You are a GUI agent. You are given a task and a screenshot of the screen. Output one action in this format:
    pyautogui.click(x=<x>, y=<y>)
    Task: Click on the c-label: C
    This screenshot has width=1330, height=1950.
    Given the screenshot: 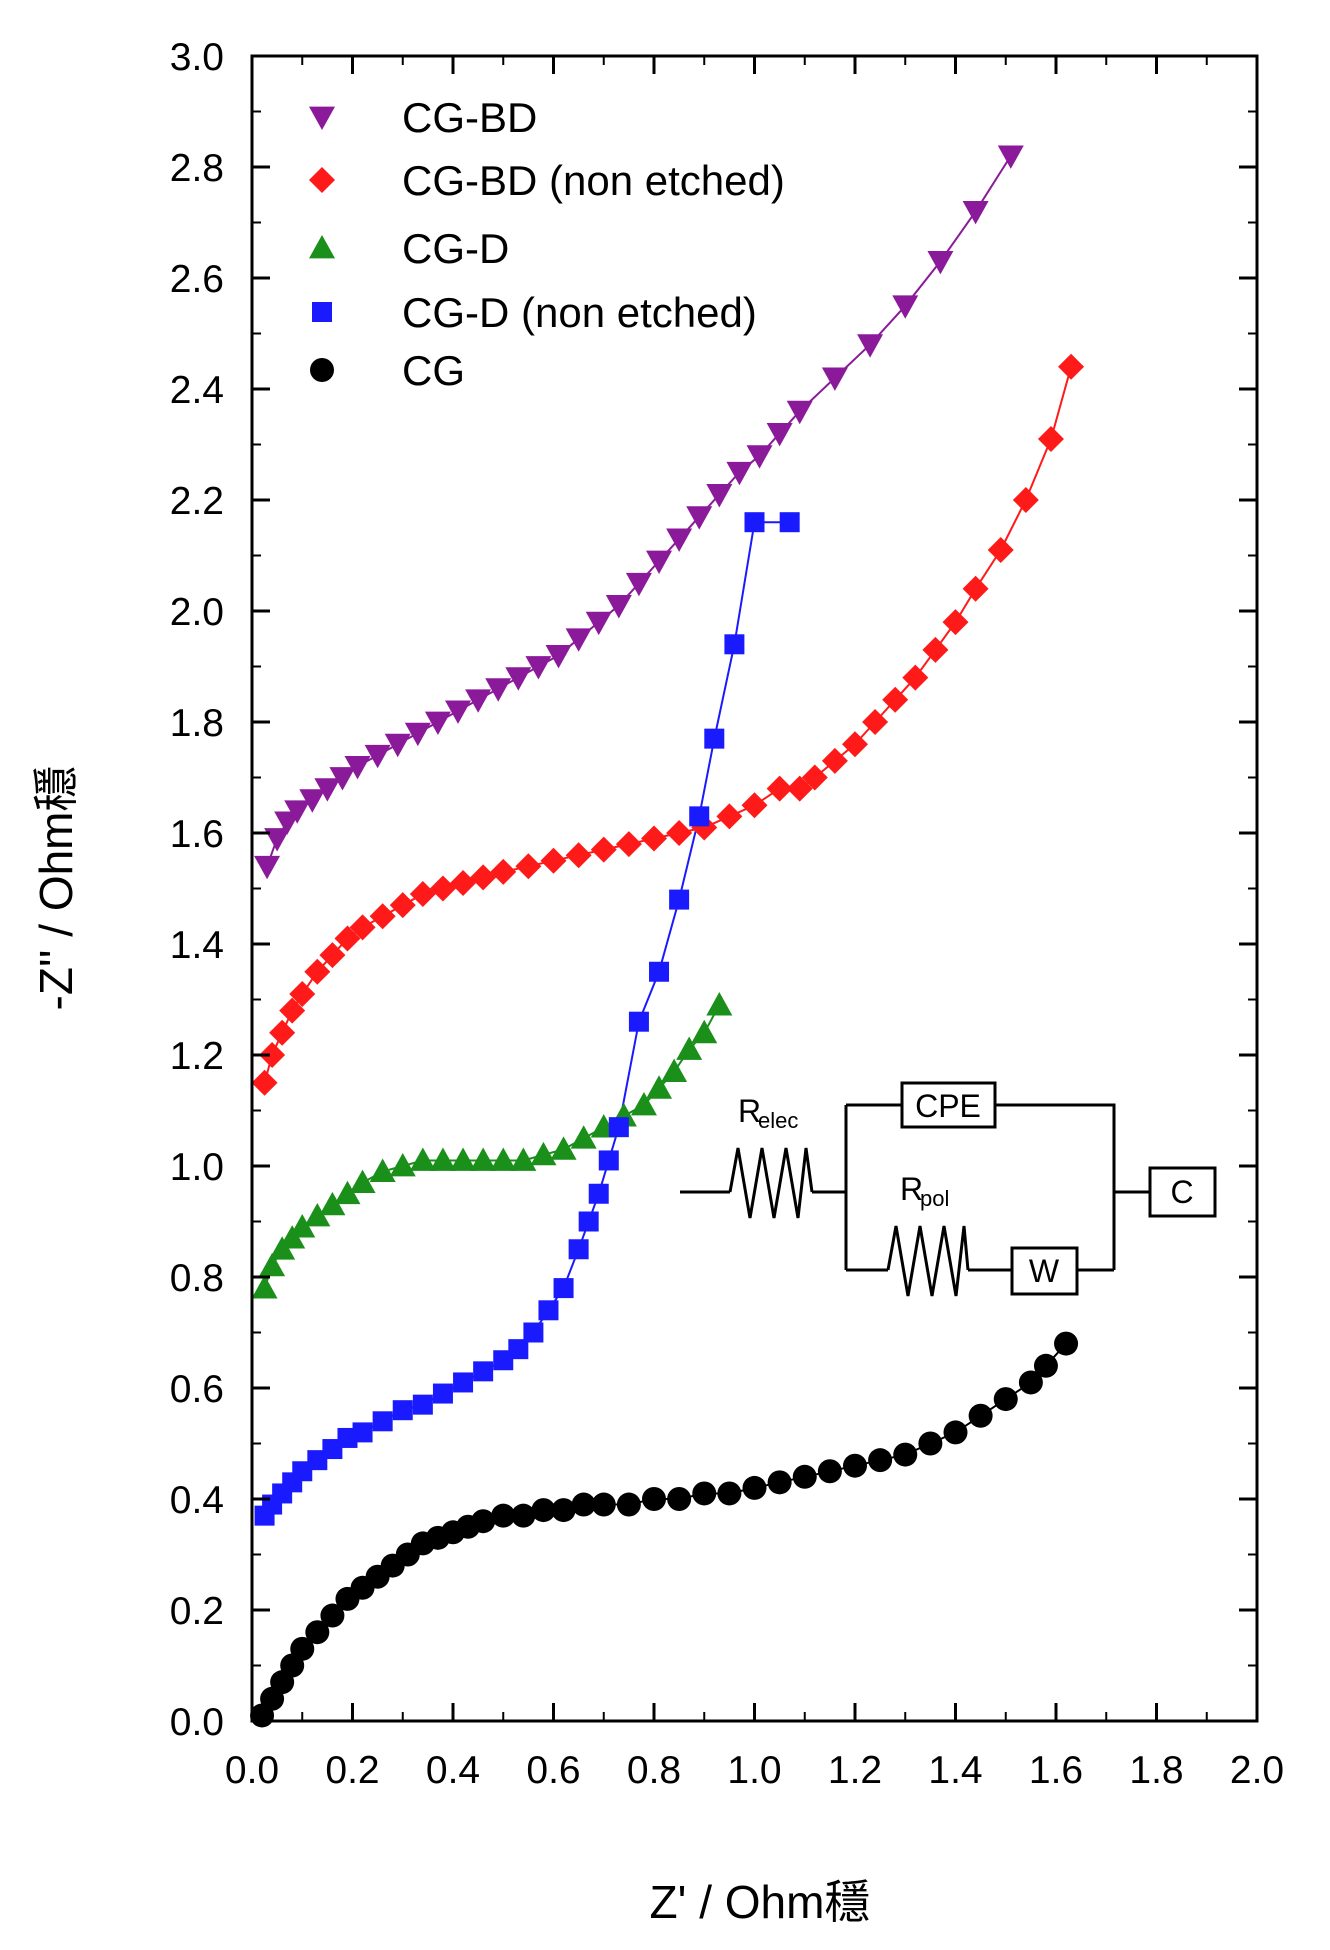 What is the action you would take?
    pyautogui.click(x=1181, y=1192)
    